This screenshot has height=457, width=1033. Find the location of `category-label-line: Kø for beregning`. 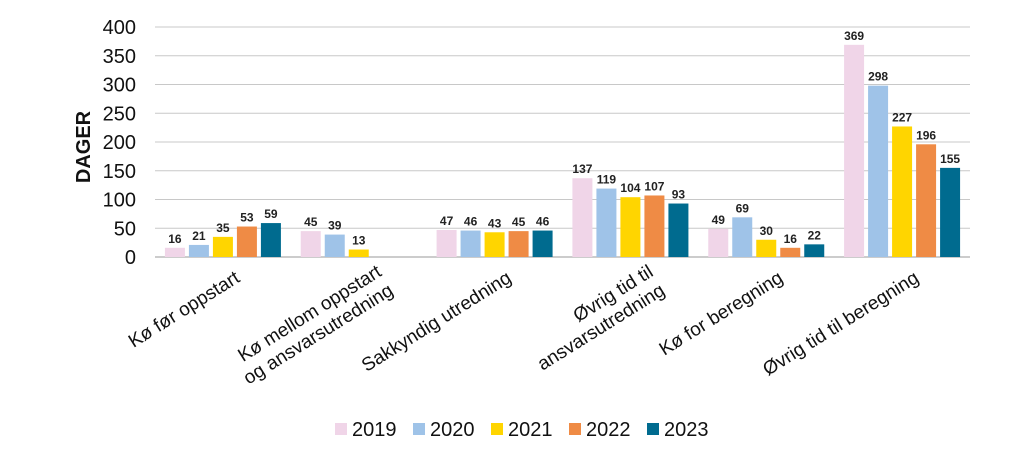

category-label-line: Kø for beregning is located at coordinates (721, 313).